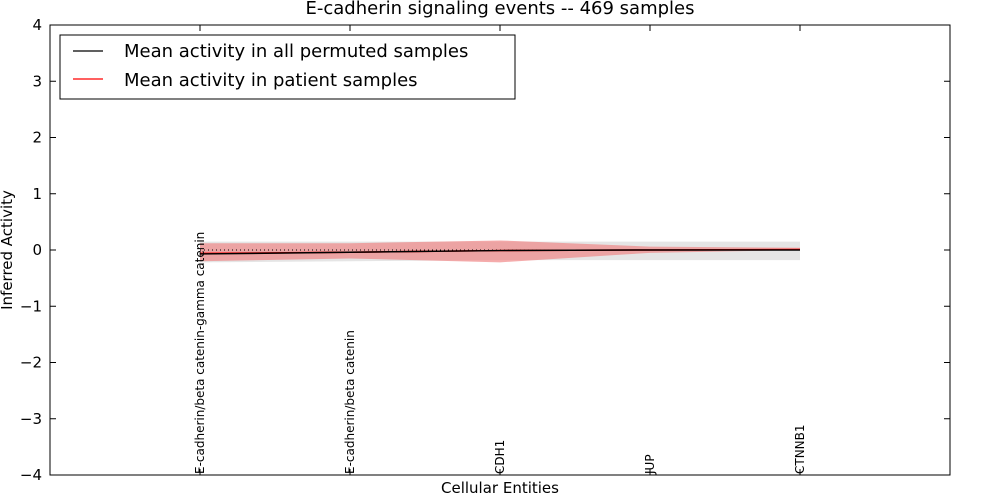  Describe the element at coordinates (31, 475) in the screenshot. I see `y-tick-label: −4` at that location.